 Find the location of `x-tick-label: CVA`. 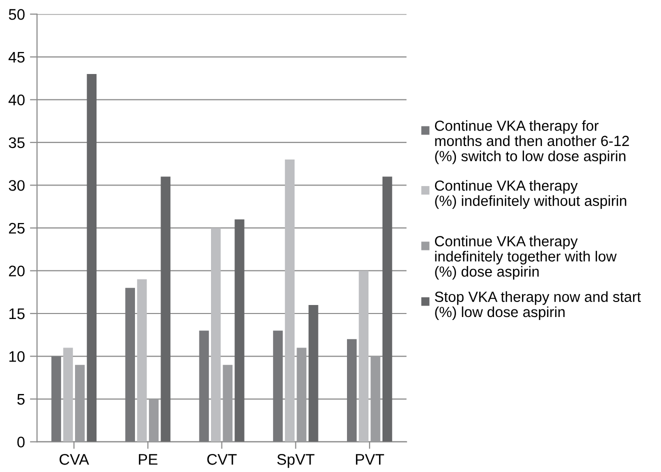

x-tick-label: CVA is located at coordinates (75, 459).